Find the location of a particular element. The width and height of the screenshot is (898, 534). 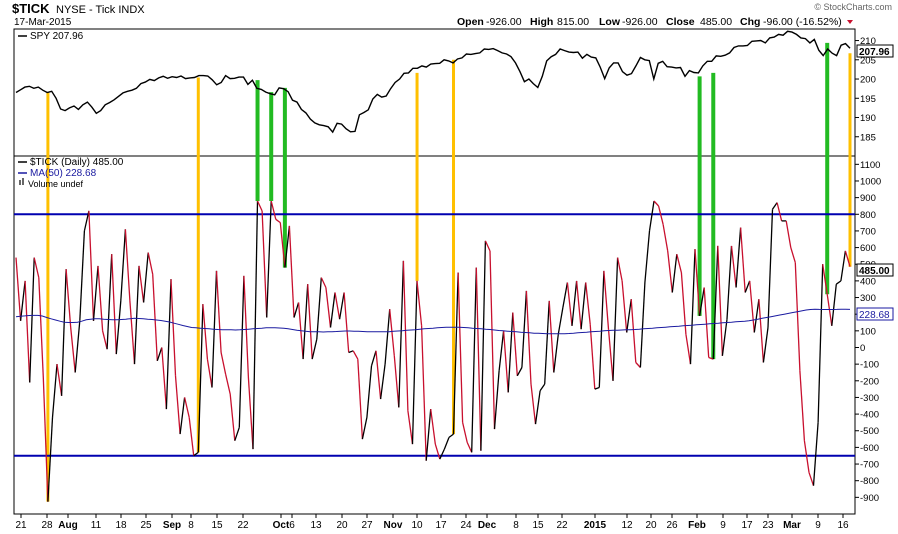

close-label: Close is located at coordinates (680, 22).